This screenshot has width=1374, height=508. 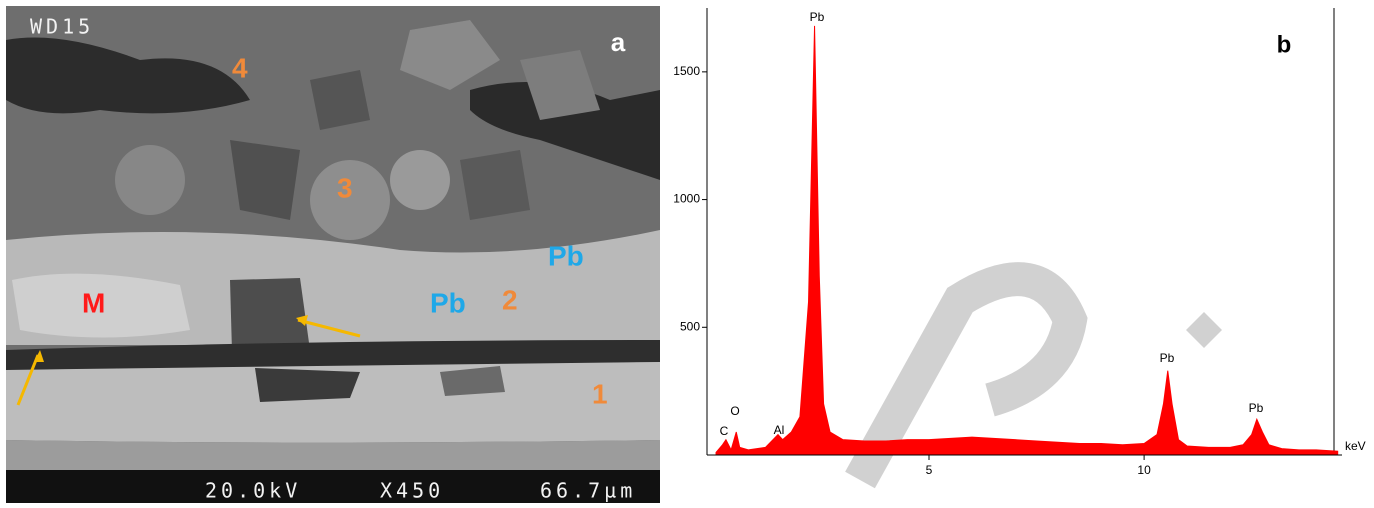 What do you see at coordinates (345, 187) in the screenshot?
I see `layer-label: 3` at bounding box center [345, 187].